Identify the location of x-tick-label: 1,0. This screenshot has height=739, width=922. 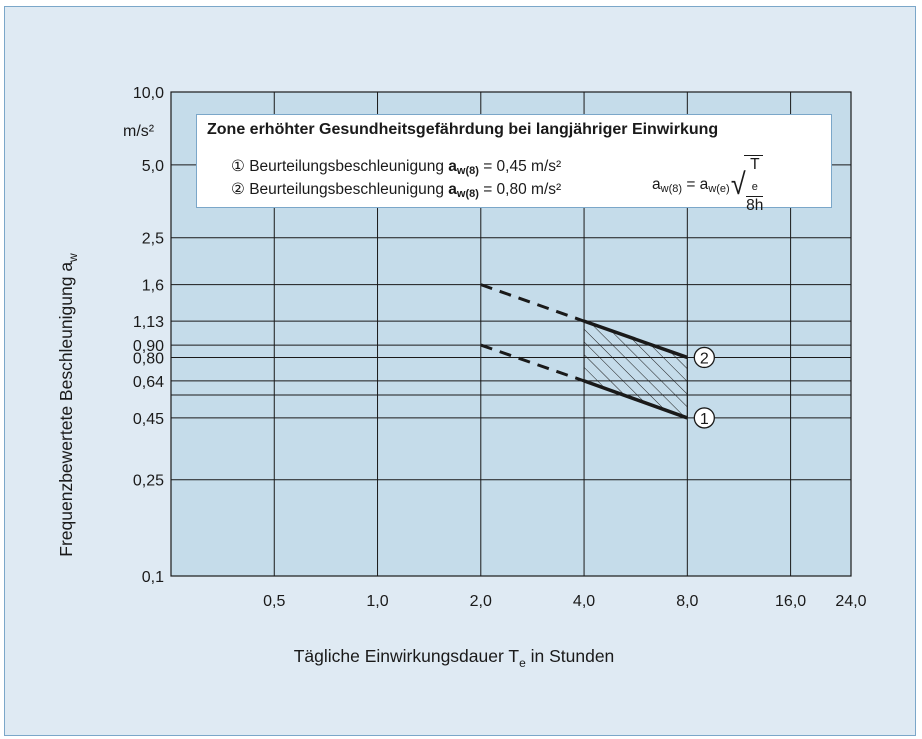
(377, 601).